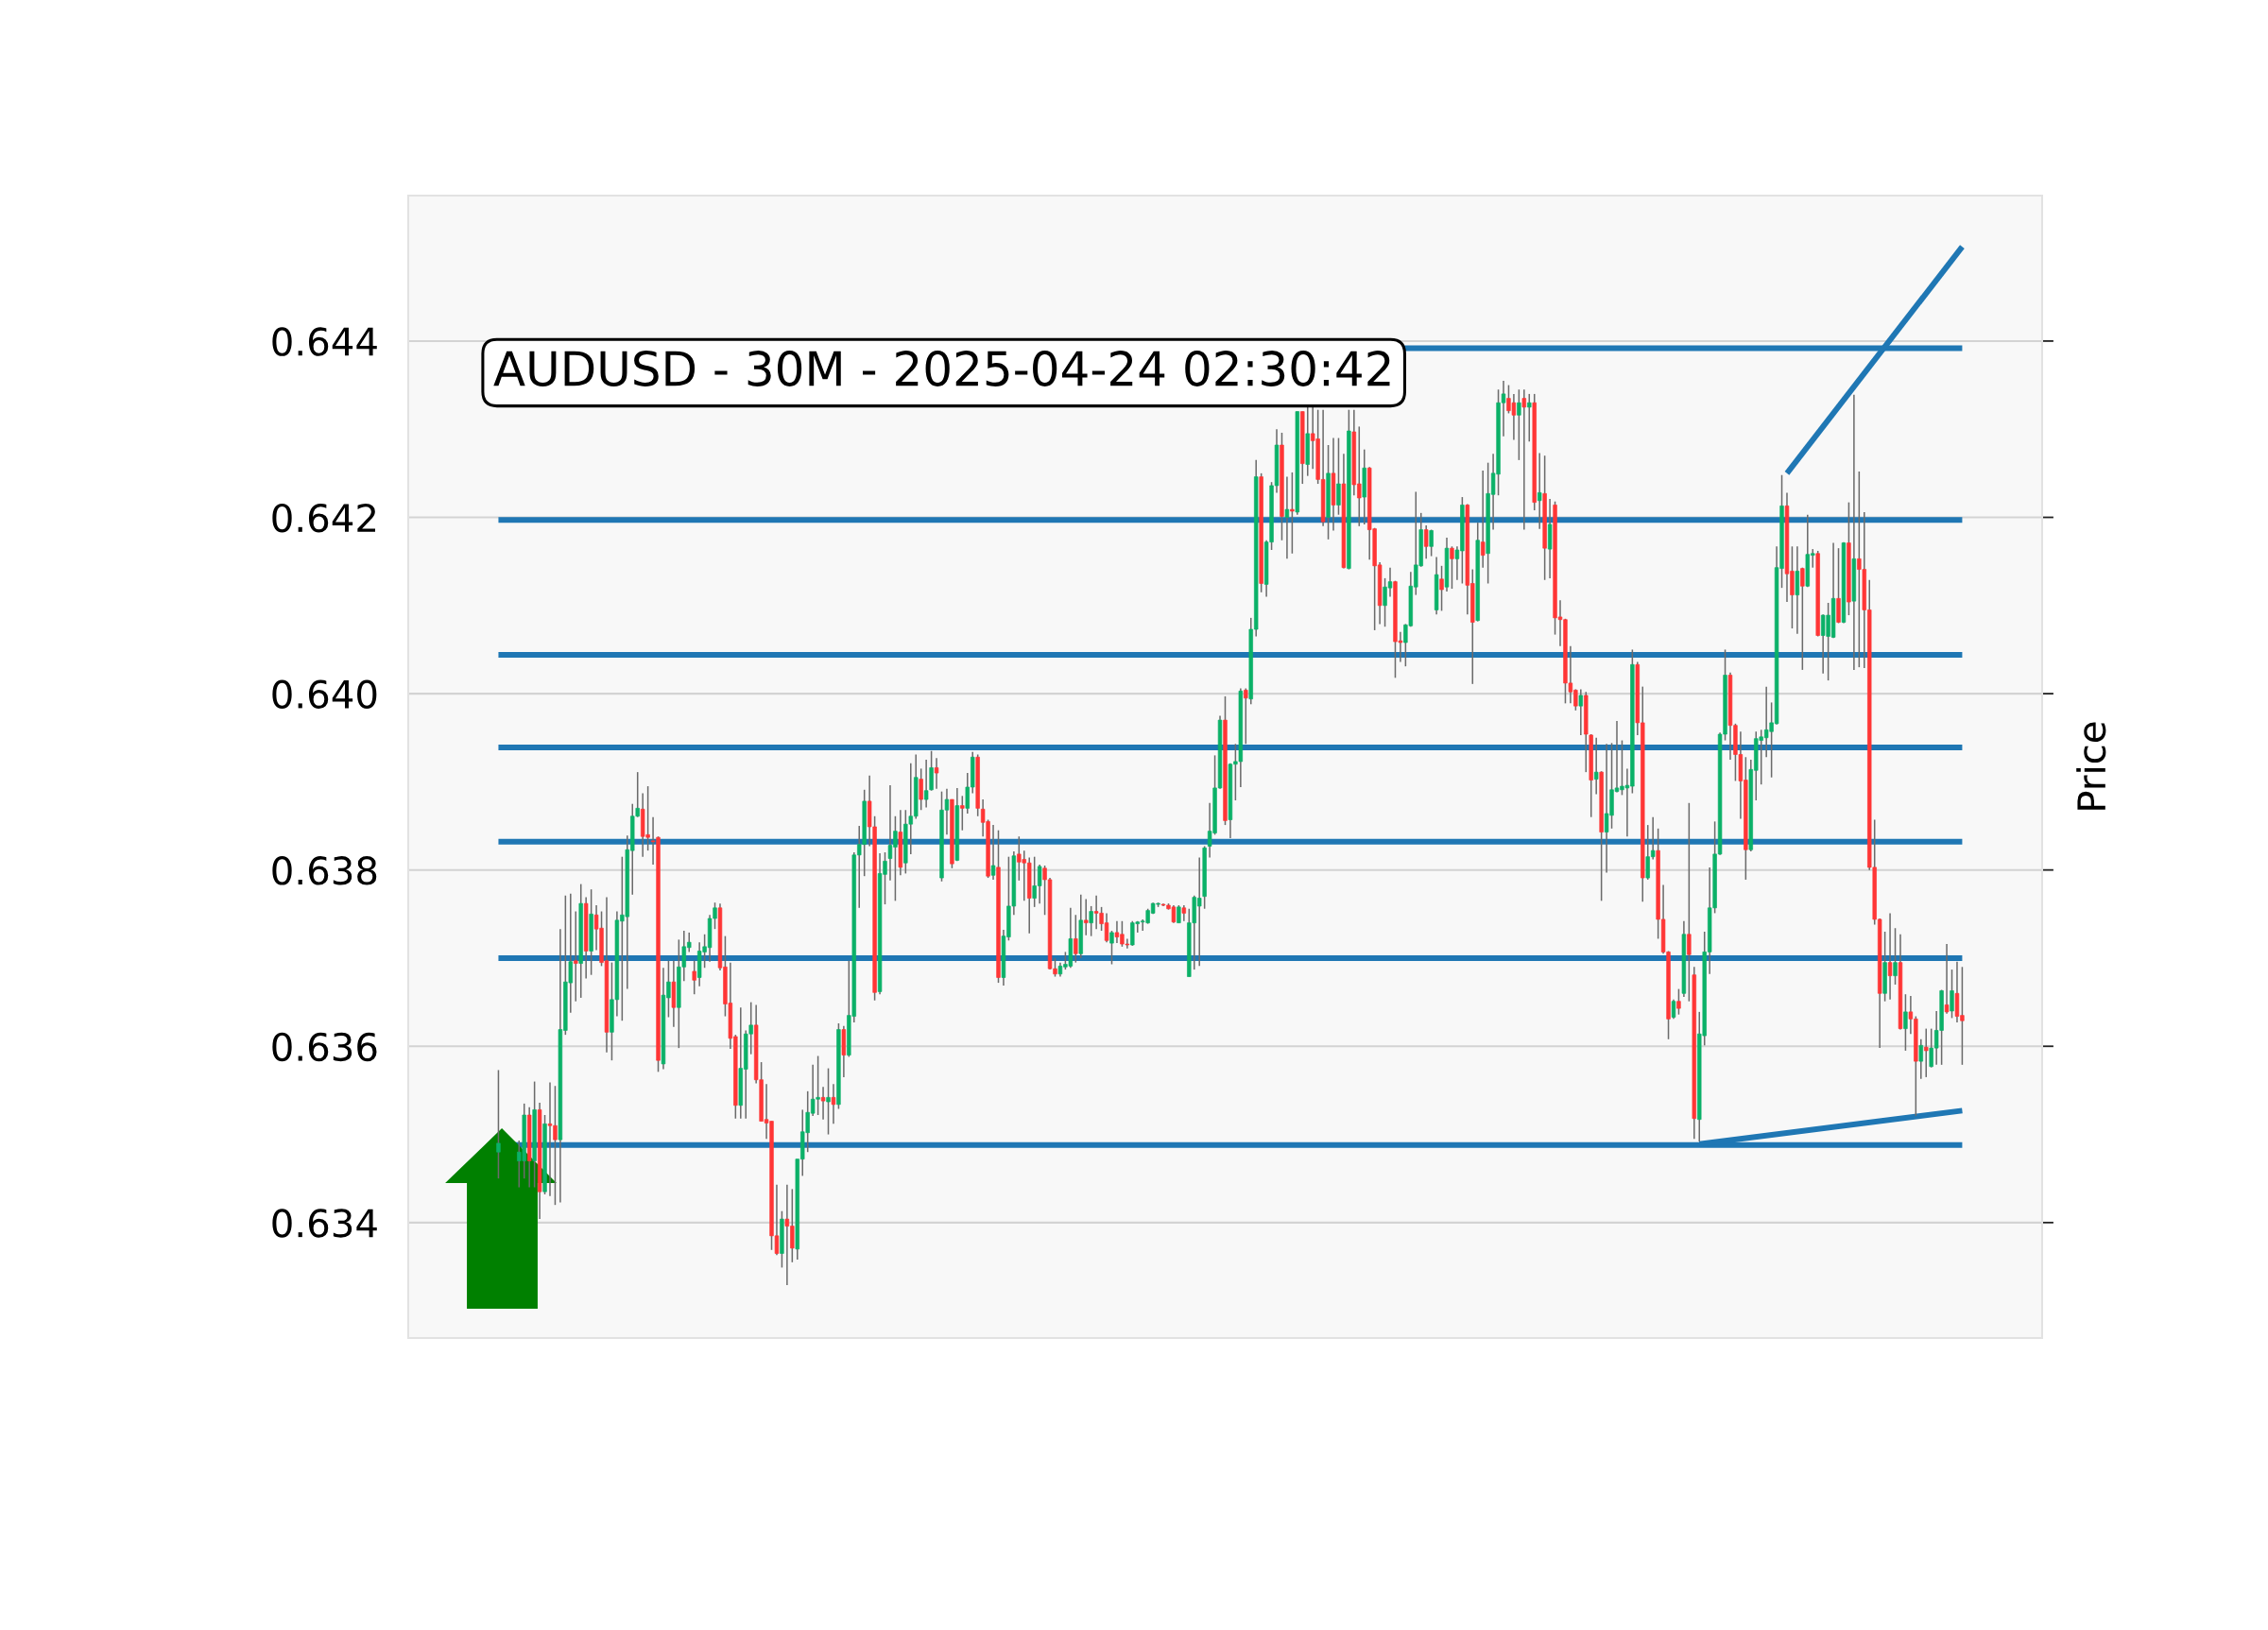 Image resolution: width=2268 pixels, height=1630 pixels. I want to click on y-tick-label: 0.644, so click(324, 342).